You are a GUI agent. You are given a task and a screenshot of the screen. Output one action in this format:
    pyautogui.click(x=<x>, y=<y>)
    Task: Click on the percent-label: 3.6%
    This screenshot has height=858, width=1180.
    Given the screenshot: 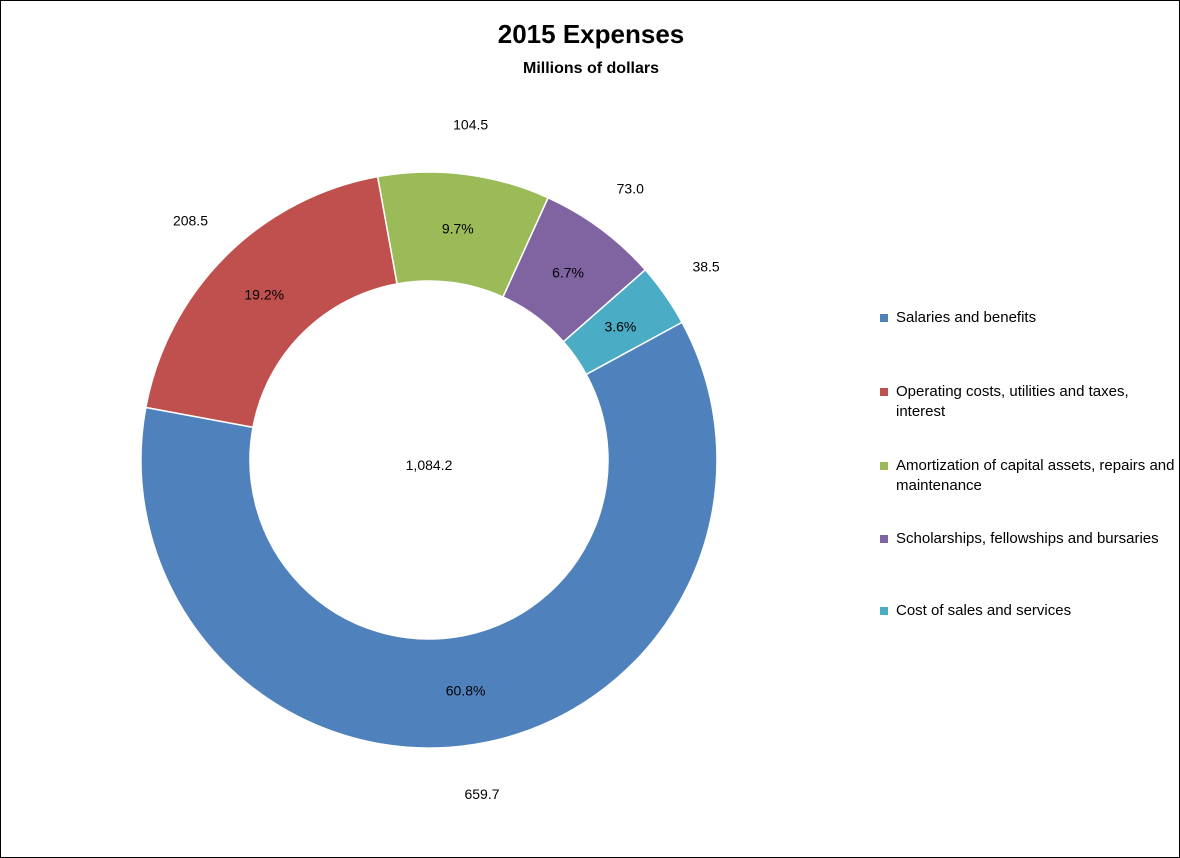 What is the action you would take?
    pyautogui.click(x=620, y=326)
    